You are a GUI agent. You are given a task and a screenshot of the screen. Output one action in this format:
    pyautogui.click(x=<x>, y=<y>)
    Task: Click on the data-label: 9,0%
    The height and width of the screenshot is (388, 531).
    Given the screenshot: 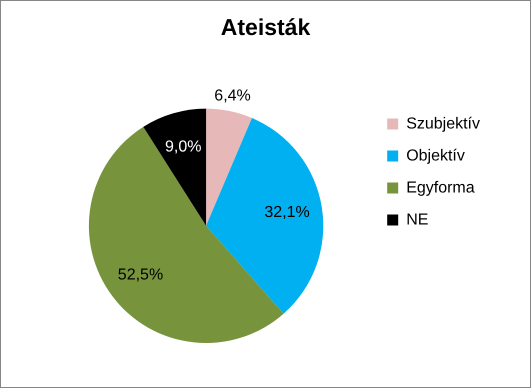 What is the action you would take?
    pyautogui.click(x=183, y=147)
    